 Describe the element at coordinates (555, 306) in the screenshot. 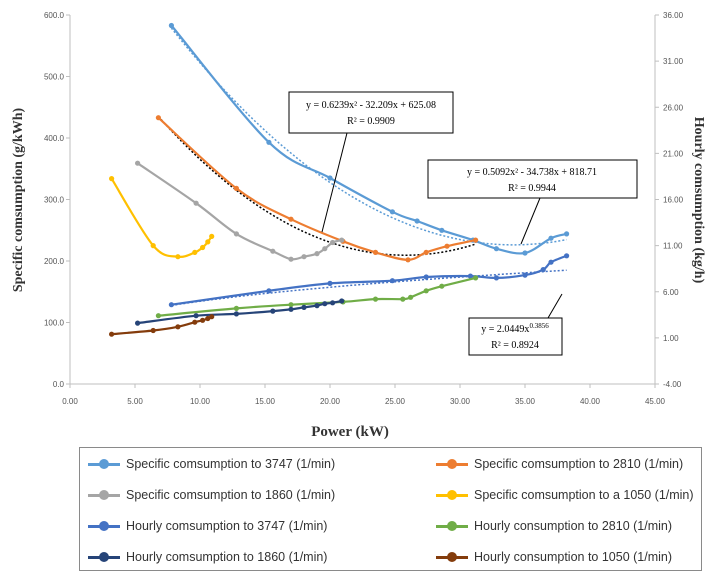

I see `annotation-leader` at that location.